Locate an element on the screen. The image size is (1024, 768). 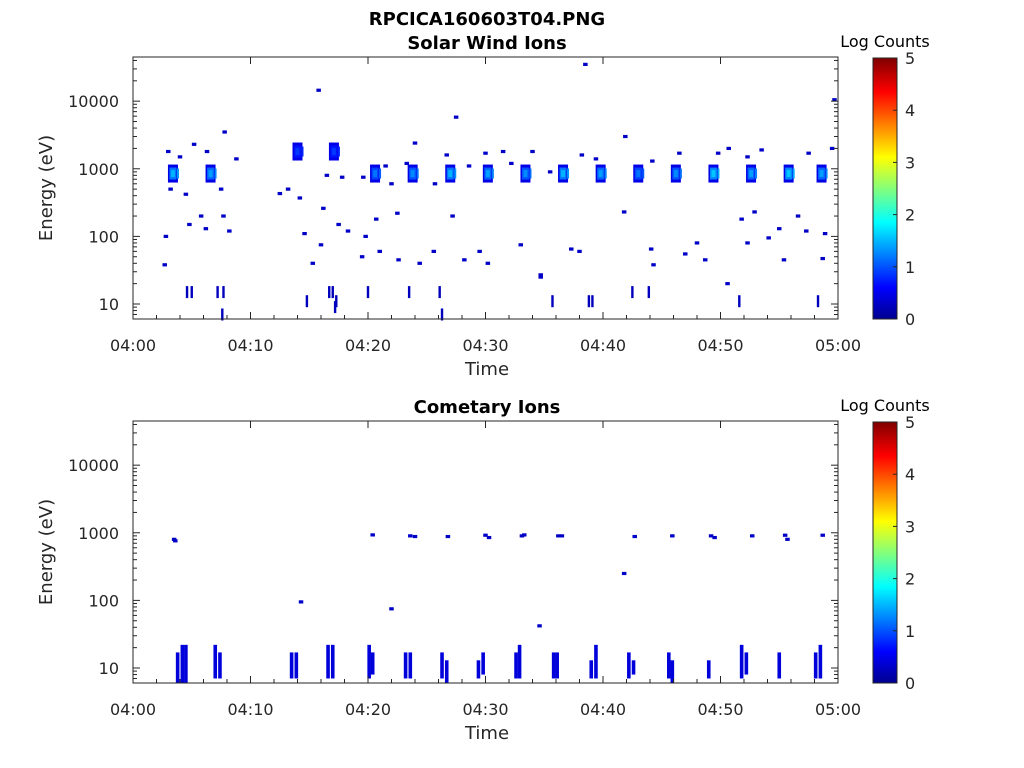
panel-title: Solar Wind Ions is located at coordinates (486, 43).